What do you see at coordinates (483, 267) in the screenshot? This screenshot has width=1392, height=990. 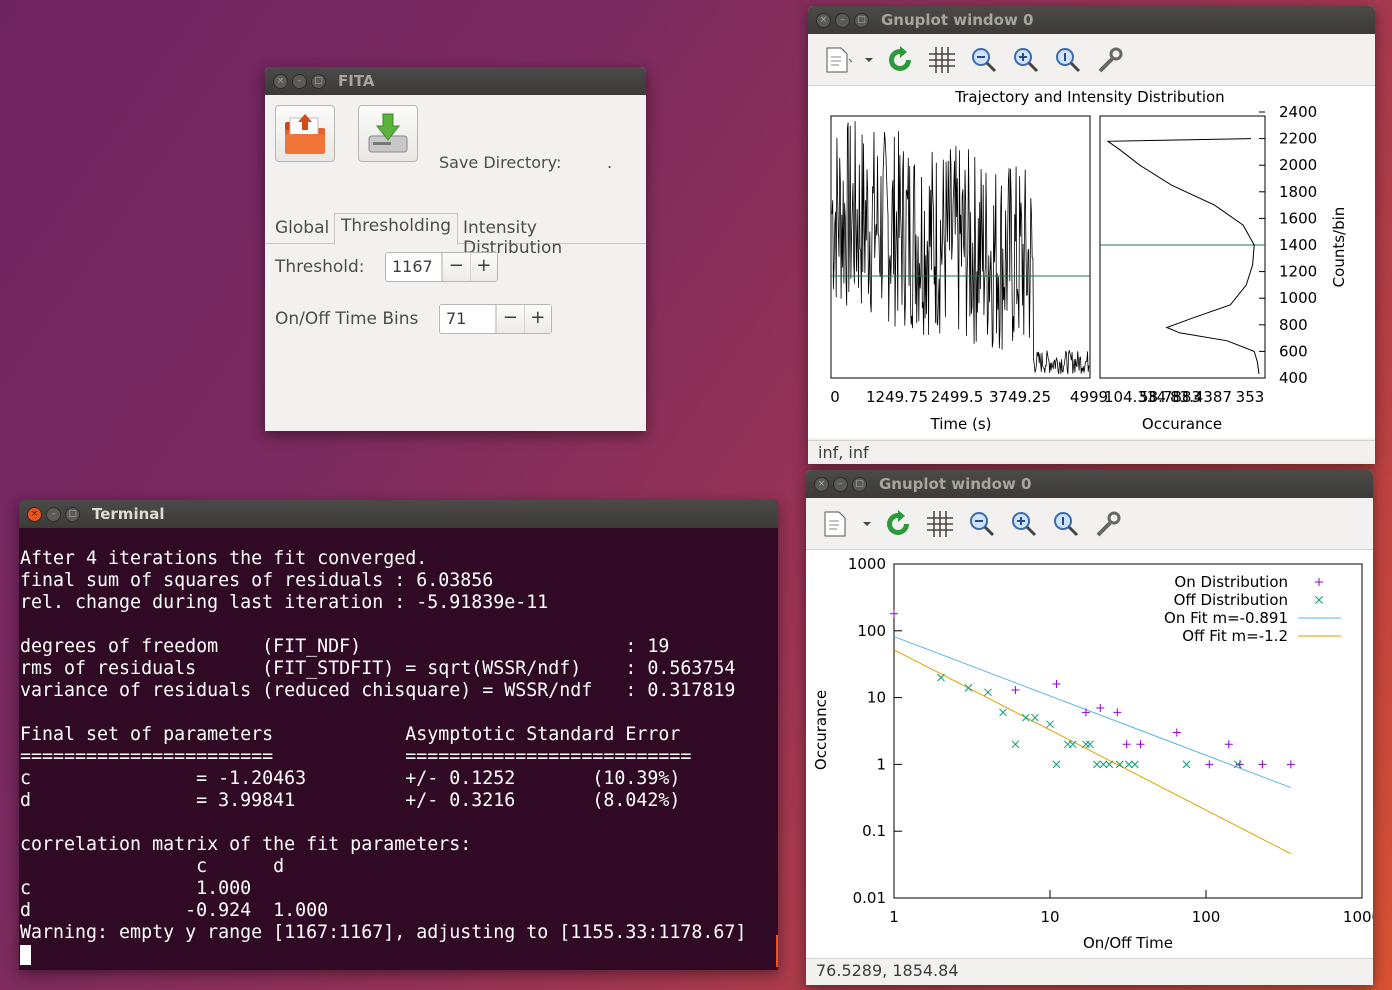 I see `threshold-increment-button: +` at bounding box center [483, 267].